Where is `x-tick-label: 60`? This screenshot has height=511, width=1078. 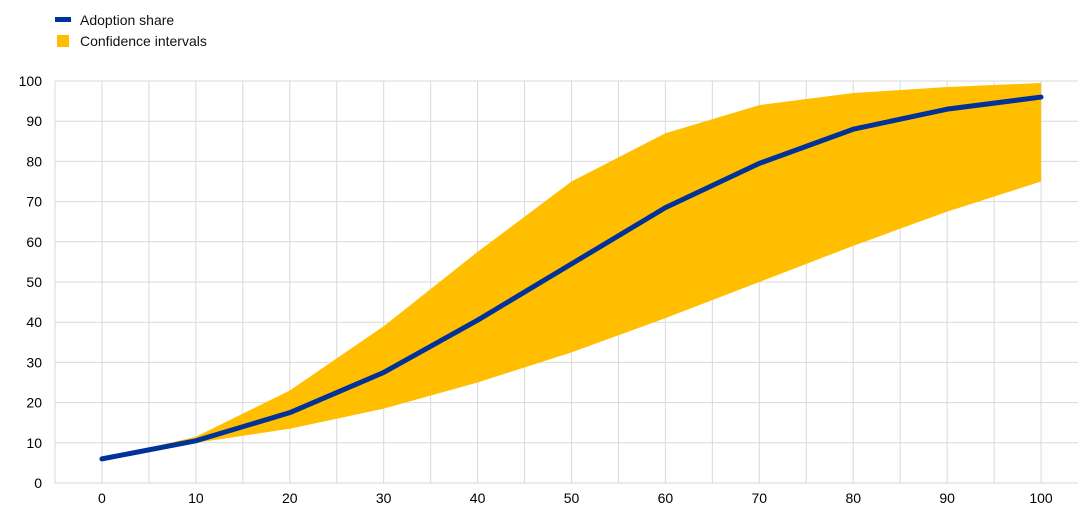 x-tick-label: 60 is located at coordinates (666, 498).